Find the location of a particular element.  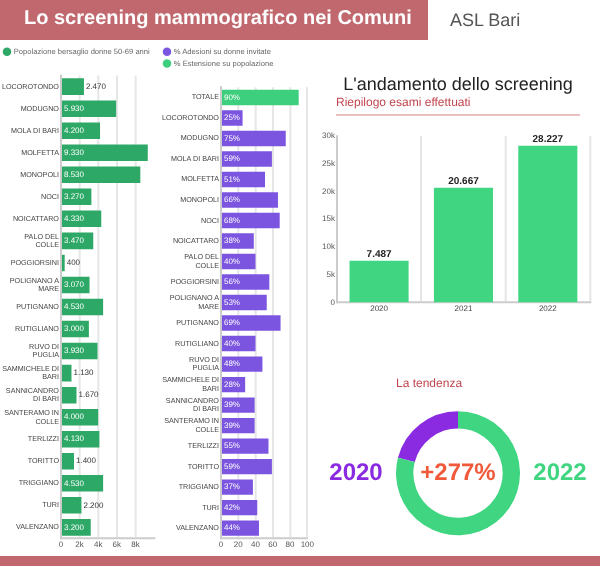

text: +277% is located at coordinates (458, 471).